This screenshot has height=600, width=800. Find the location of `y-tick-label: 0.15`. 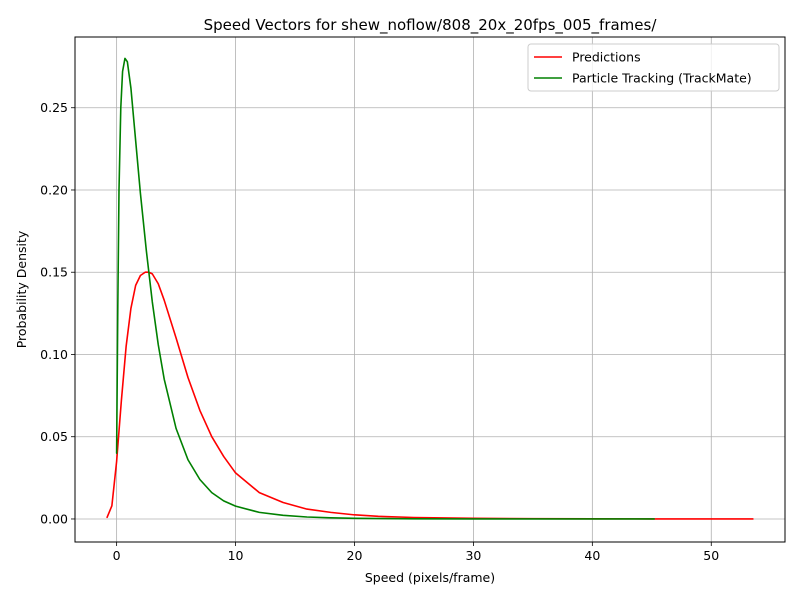

y-tick-label: 0.15 is located at coordinates (54, 272).